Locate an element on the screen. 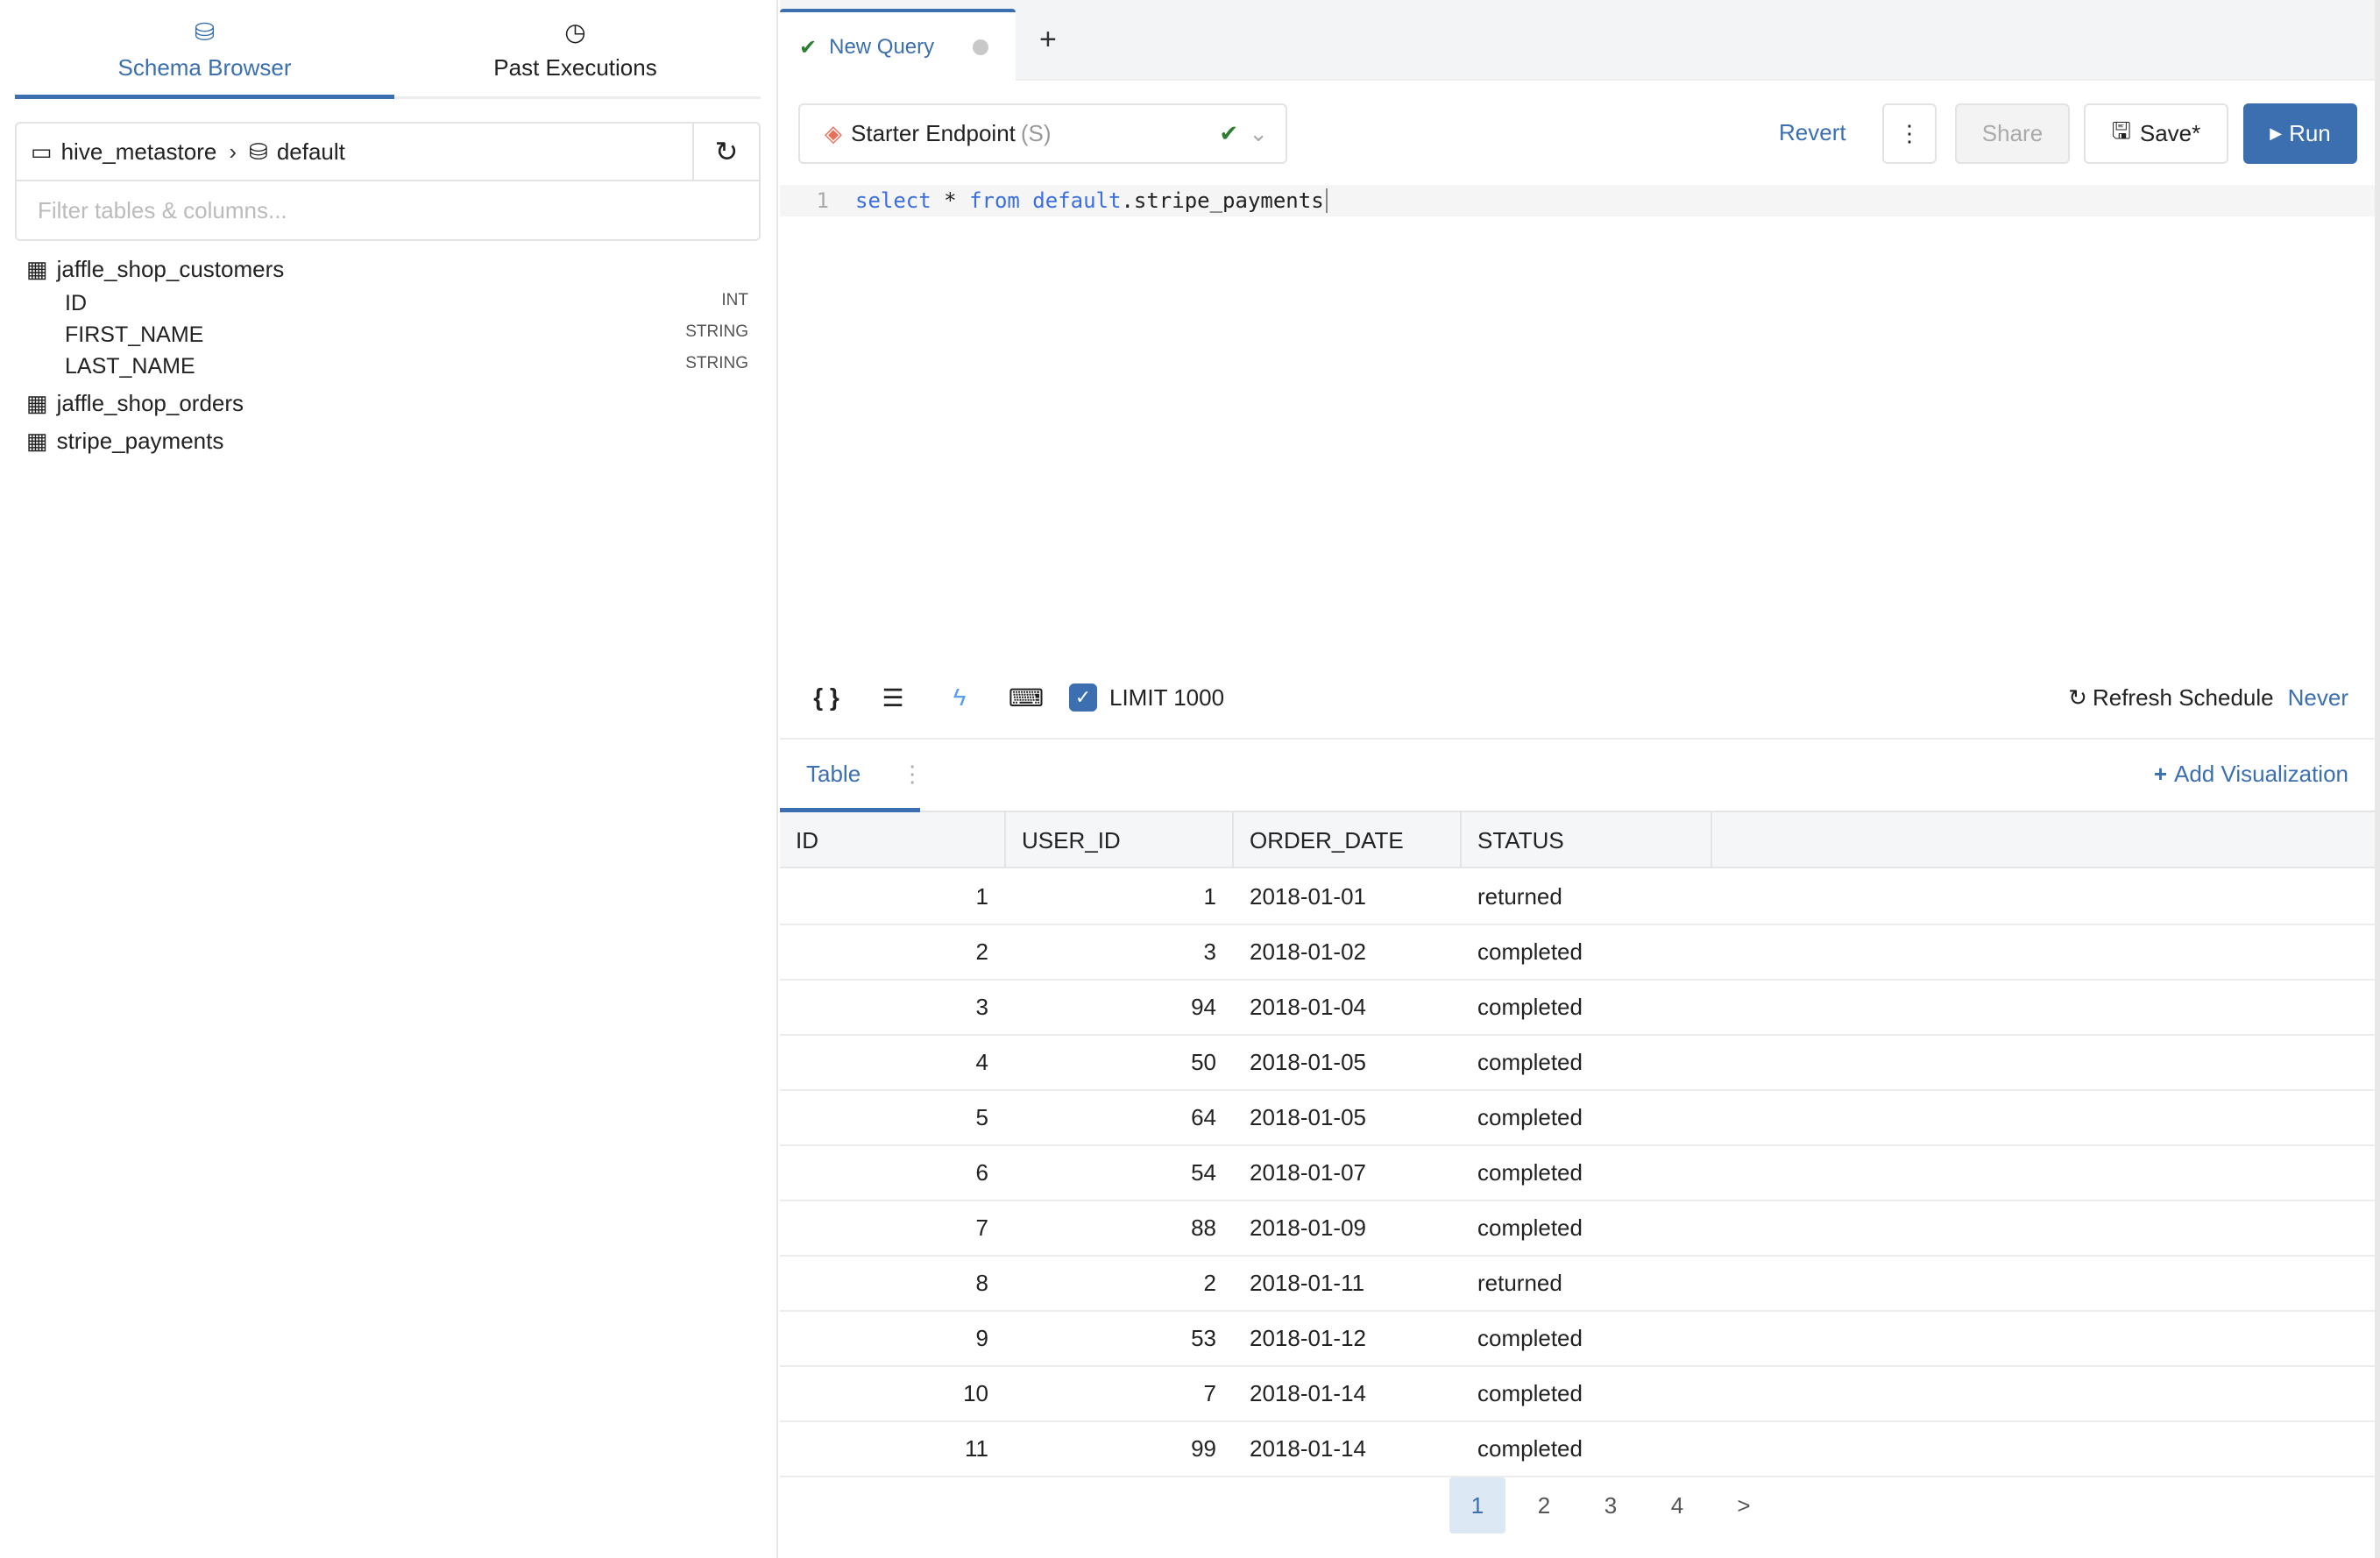 This screenshot has width=2380, height=1558. tab-new-query: ✔ New Query is located at coordinates (898, 45).